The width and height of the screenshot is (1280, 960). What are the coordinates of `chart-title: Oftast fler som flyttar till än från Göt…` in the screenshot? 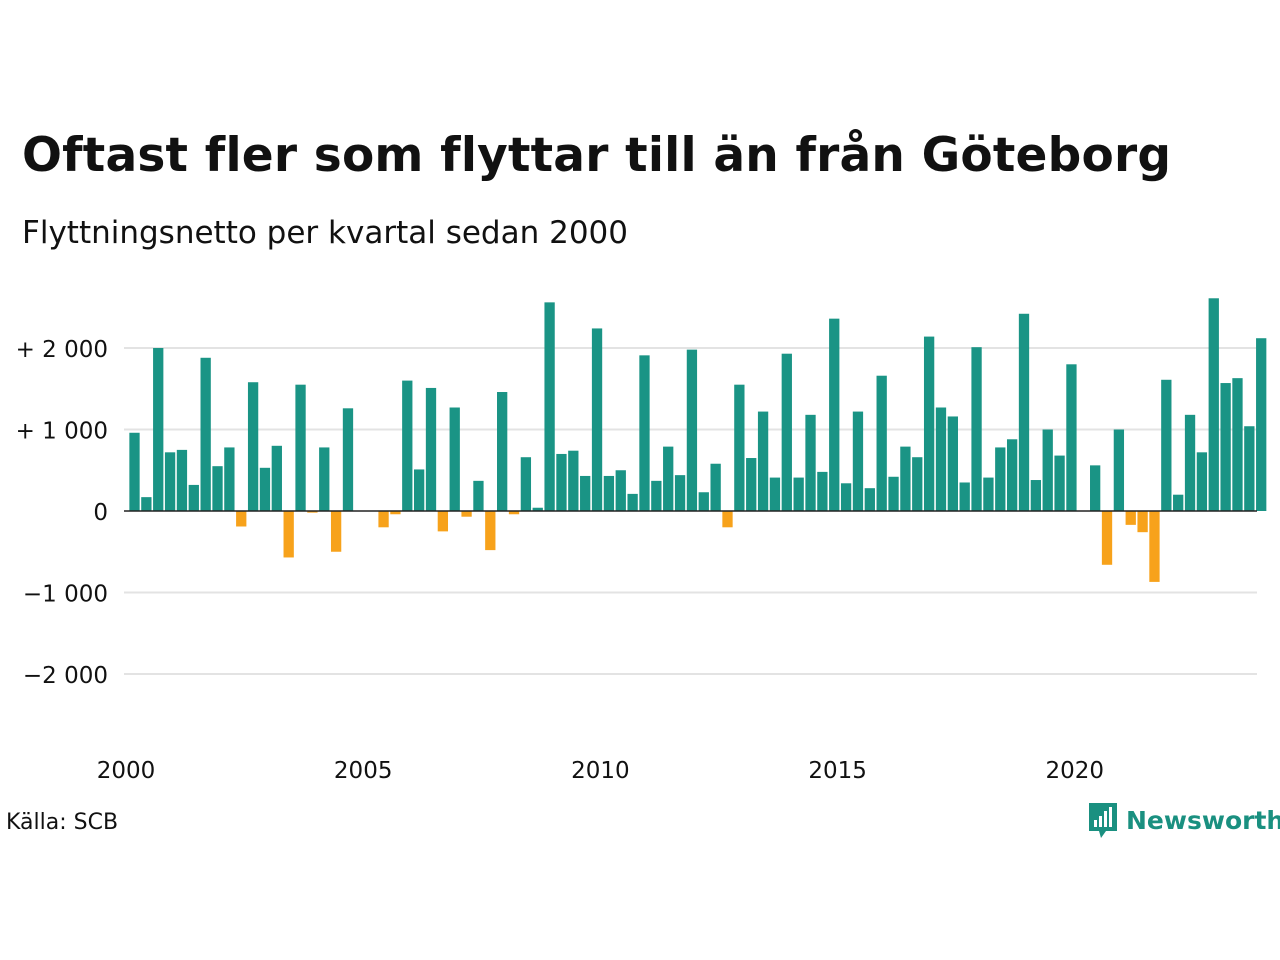 It's located at (597, 155).